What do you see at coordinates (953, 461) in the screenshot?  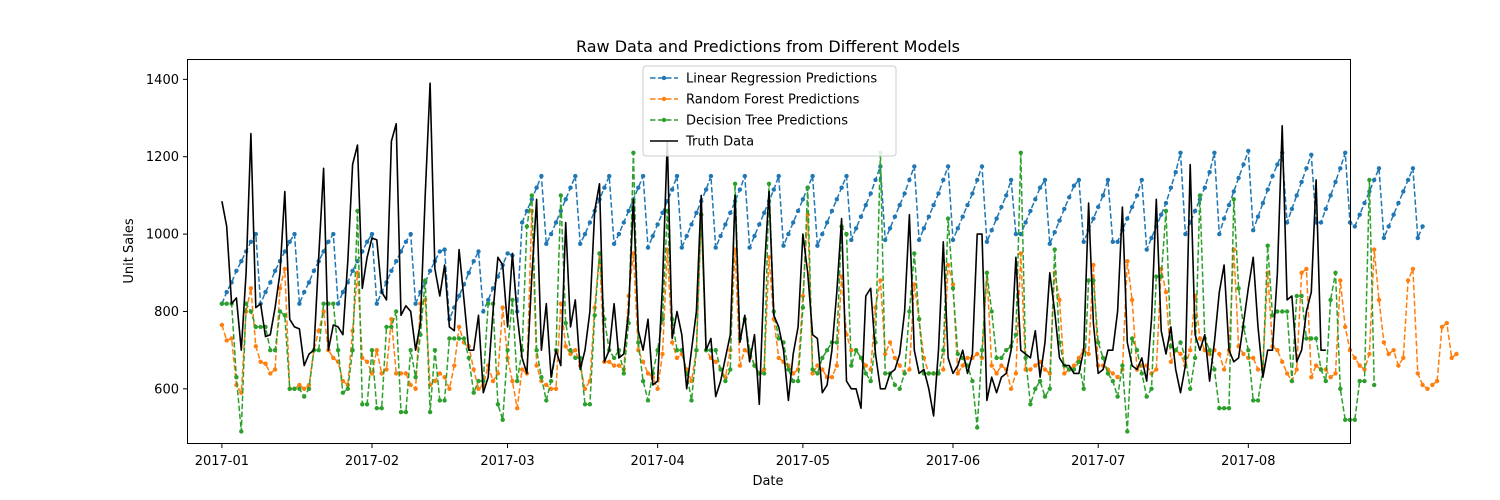 I see `x-tick-label: 2017-06` at bounding box center [953, 461].